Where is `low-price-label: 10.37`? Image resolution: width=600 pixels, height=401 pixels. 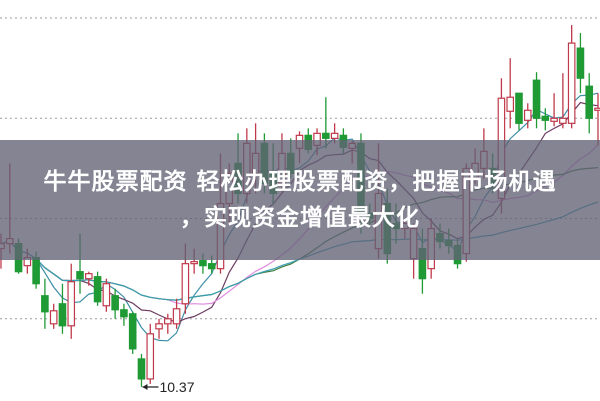
low-price-label: 10.37 is located at coordinates (176, 387).